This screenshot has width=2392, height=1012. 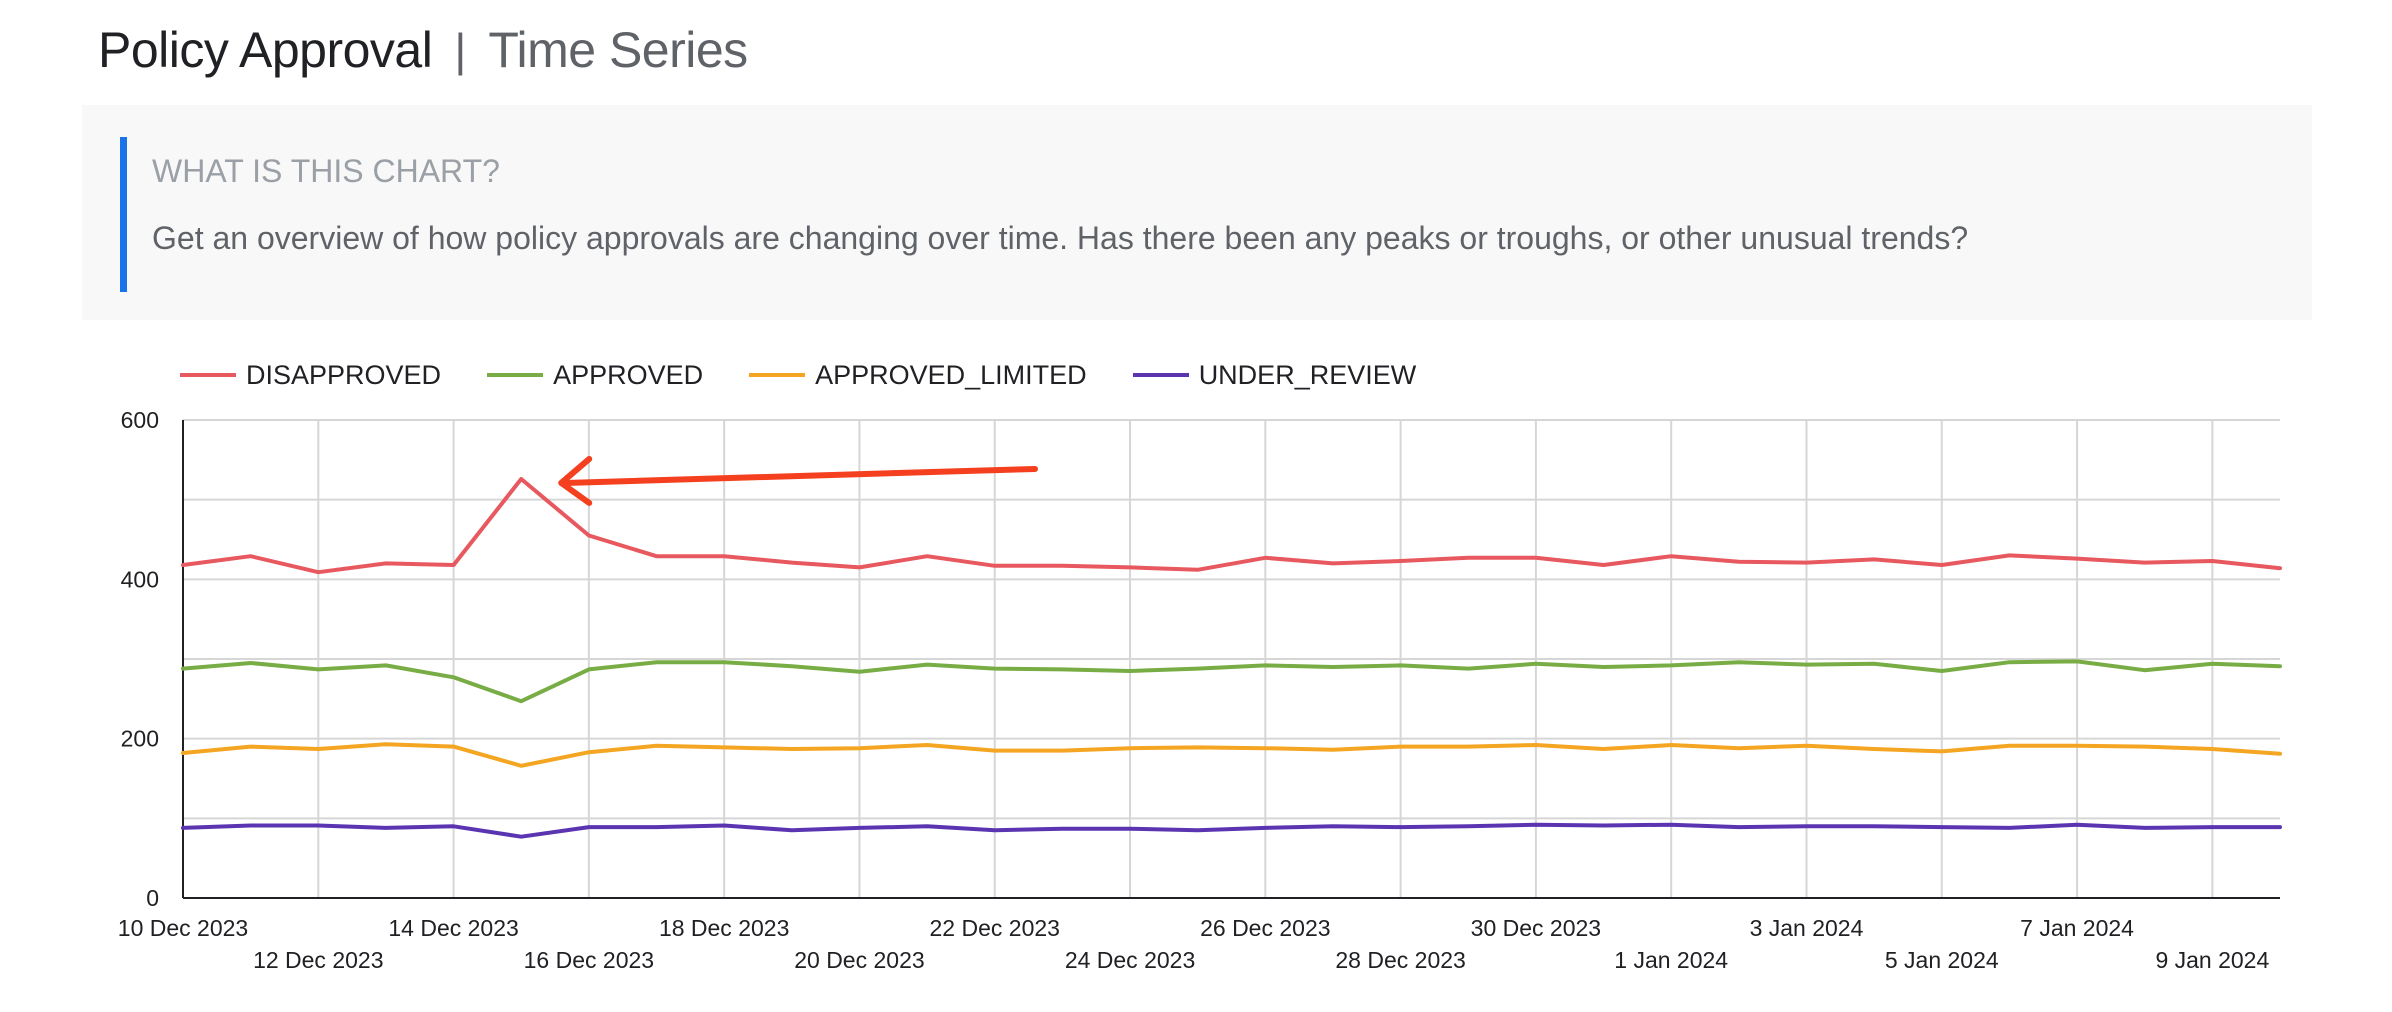 I want to click on legend-item-disapproved: DISAPPROVED, so click(x=310, y=375).